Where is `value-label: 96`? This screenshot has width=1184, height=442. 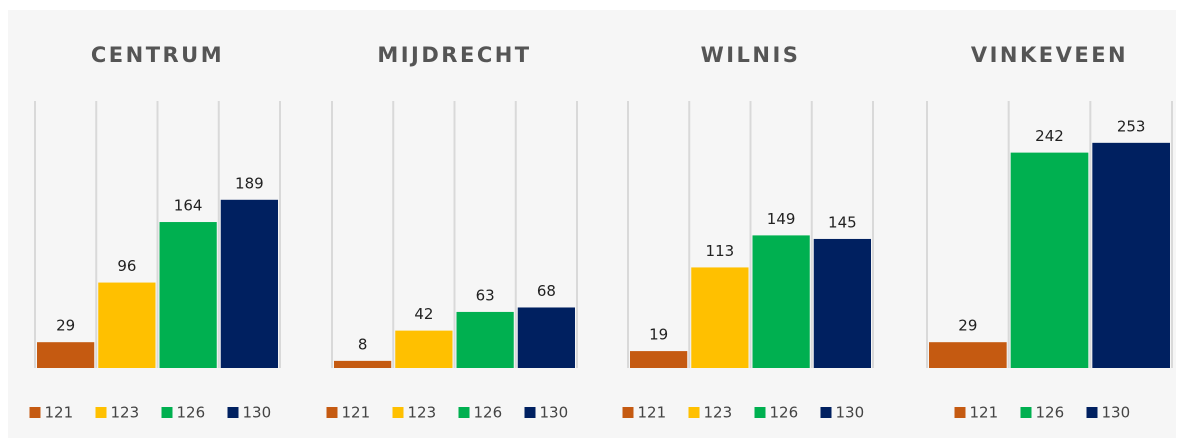 value-label: 96 is located at coordinates (126, 266).